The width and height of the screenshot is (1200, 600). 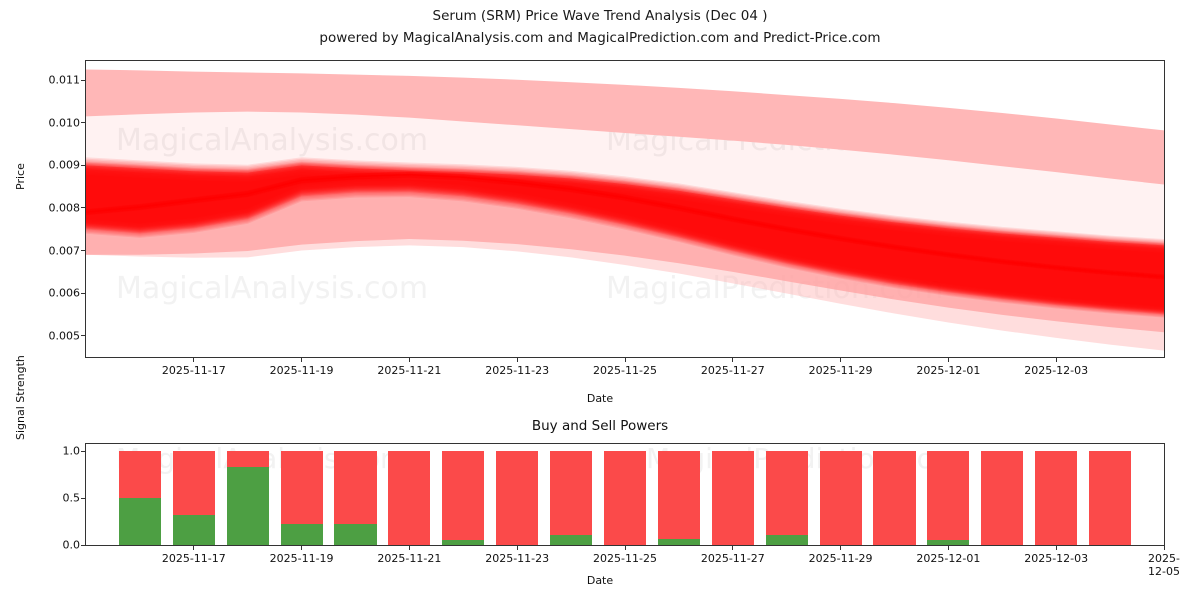 I want to click on price-xtick-label: 2025-11-19, so click(x=301, y=370).